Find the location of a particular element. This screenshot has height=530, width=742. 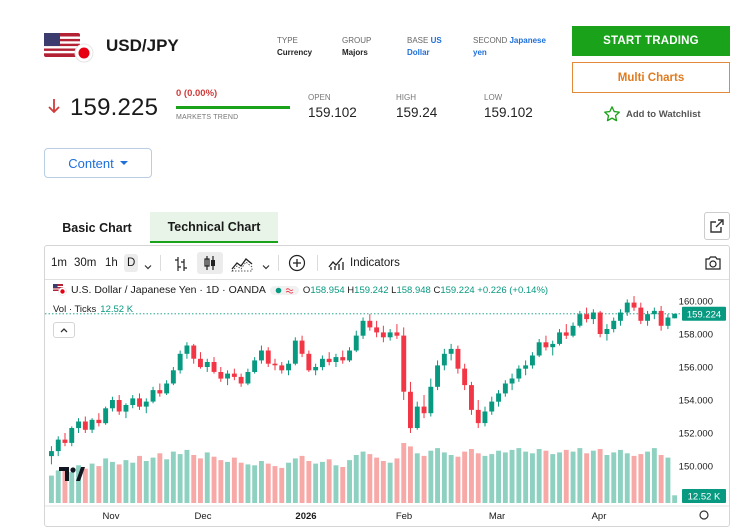

toolbar-divider is located at coordinates (317, 263).